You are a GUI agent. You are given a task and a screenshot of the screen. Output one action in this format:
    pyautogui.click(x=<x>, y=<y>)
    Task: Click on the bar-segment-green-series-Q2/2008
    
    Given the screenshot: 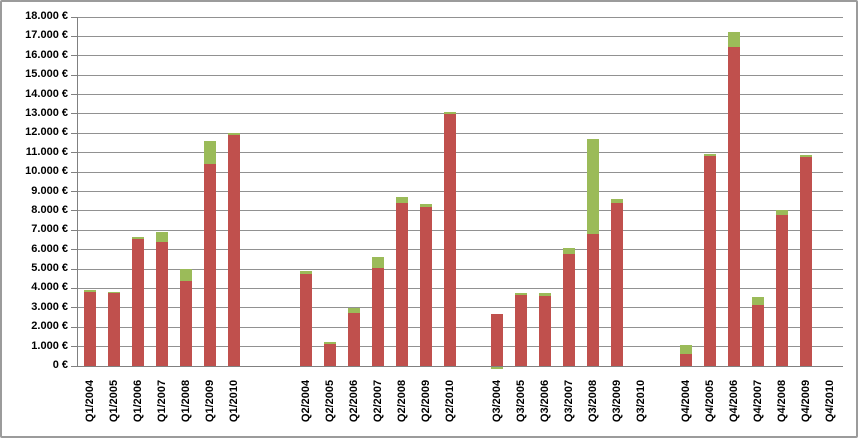 What is the action you would take?
    pyautogui.click(x=402, y=200)
    